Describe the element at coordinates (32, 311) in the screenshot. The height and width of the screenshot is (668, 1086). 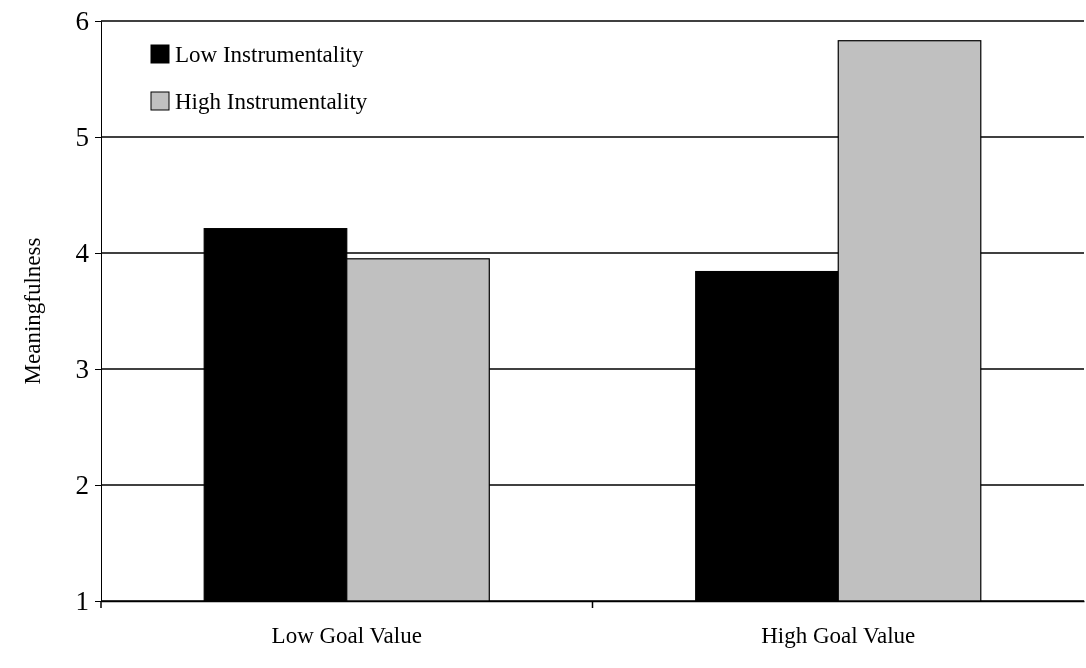
I see `y-axis-title: Meaningfulness` at that location.